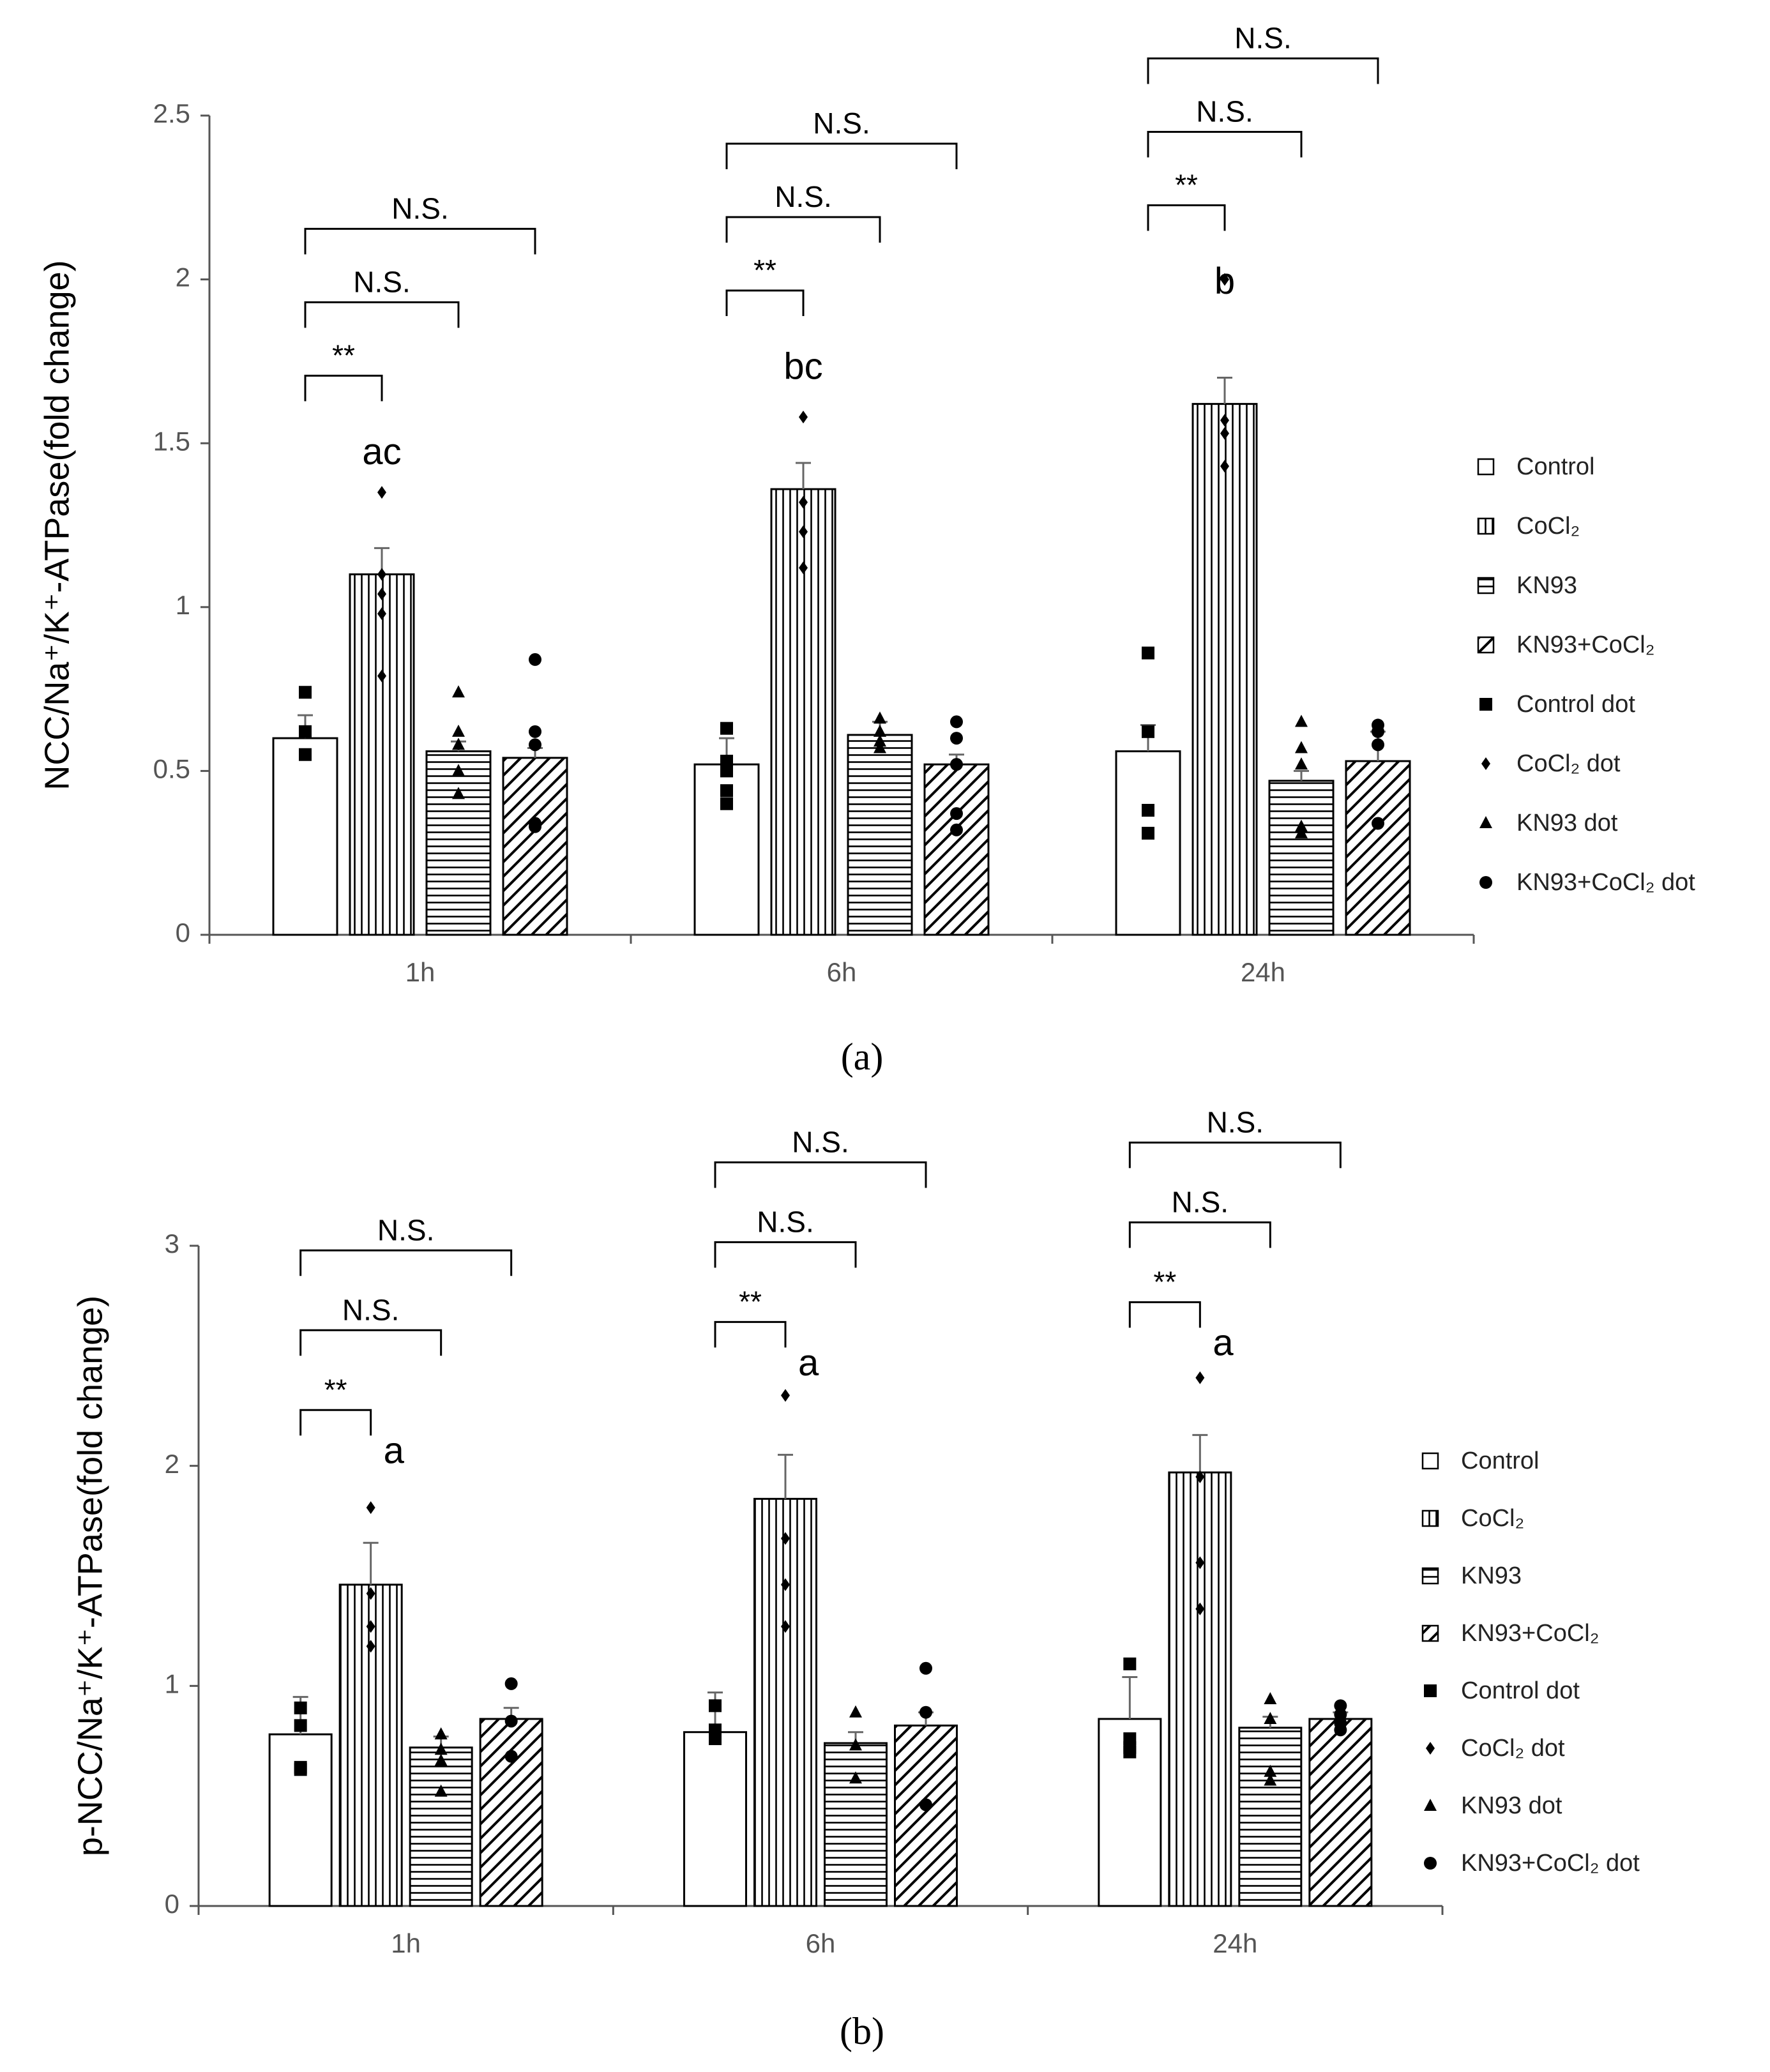  Describe the element at coordinates (394, 1451) in the screenshot. I see `significance-letter: a` at that location.